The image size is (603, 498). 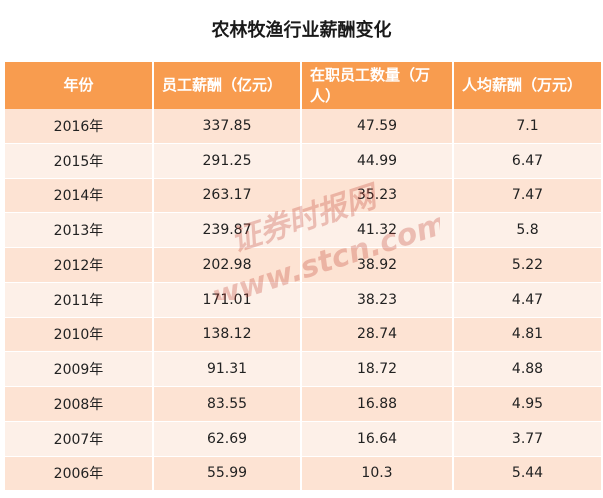 I want to click on cell-total-salary: 138.12, so click(x=227, y=335).